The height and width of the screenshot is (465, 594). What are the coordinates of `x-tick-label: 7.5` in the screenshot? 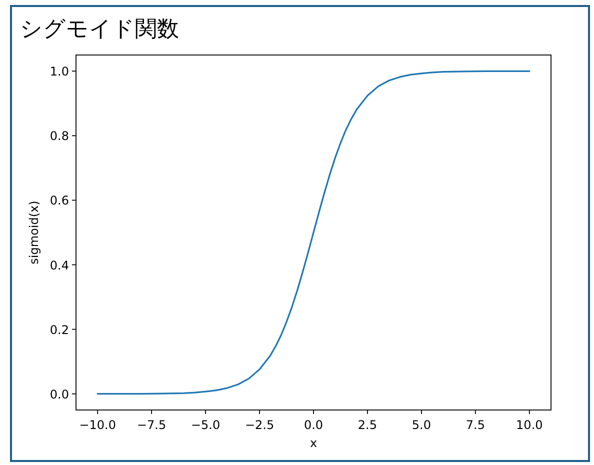 It's located at (475, 425).